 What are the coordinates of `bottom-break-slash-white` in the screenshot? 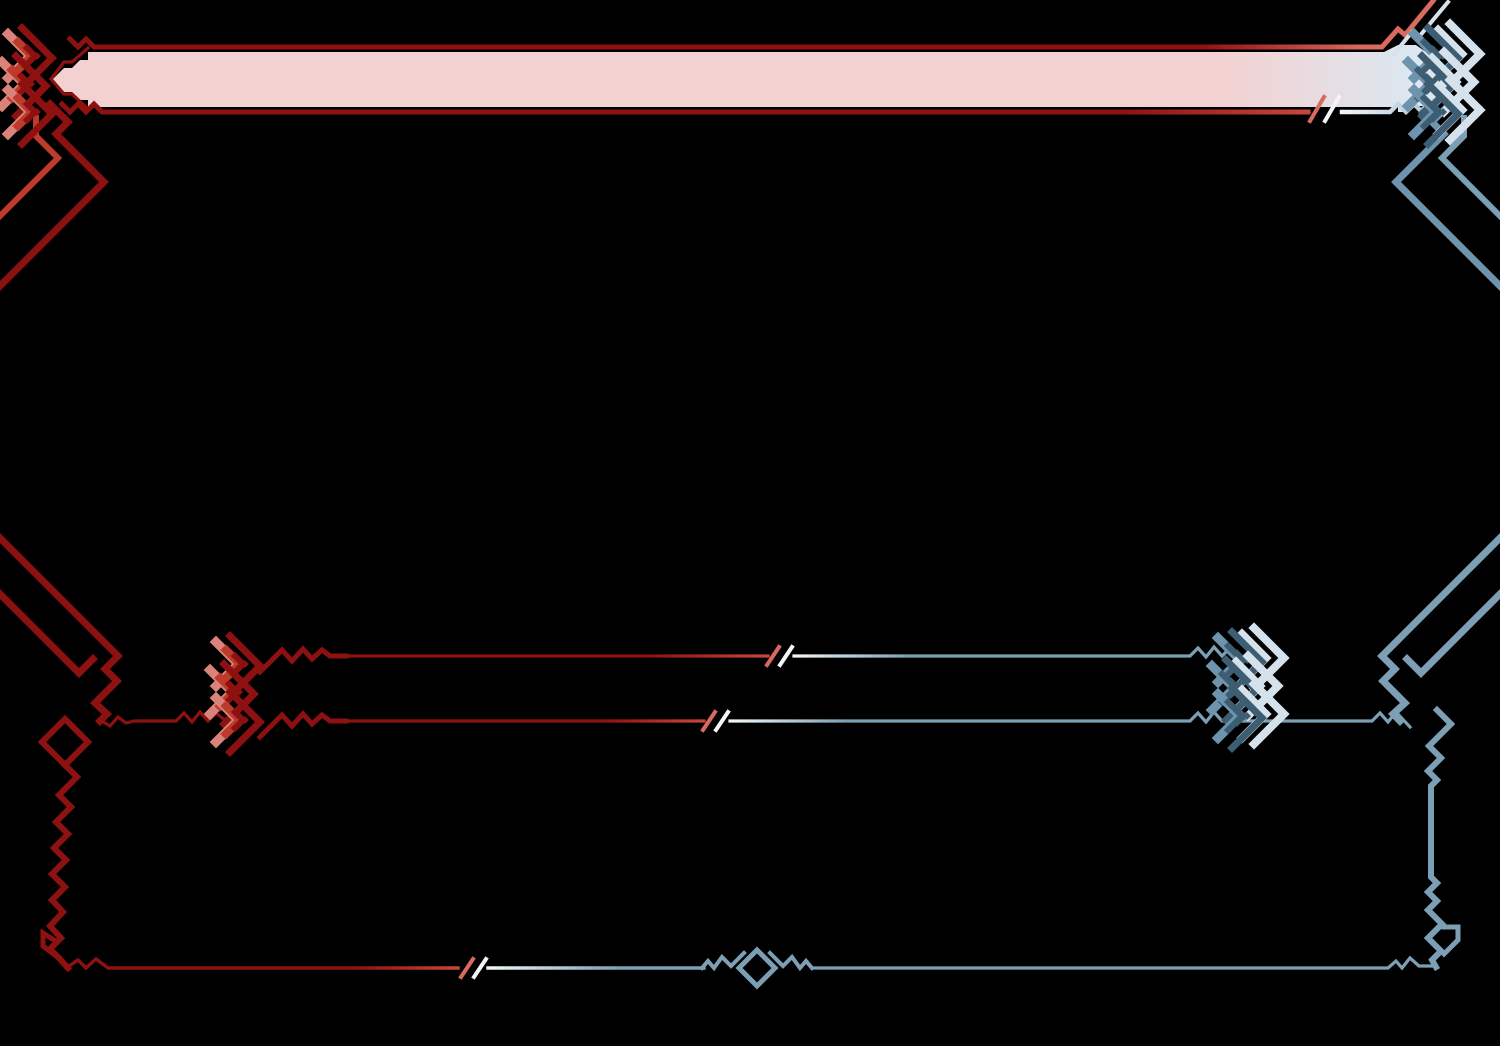 It's located at (480, 968).